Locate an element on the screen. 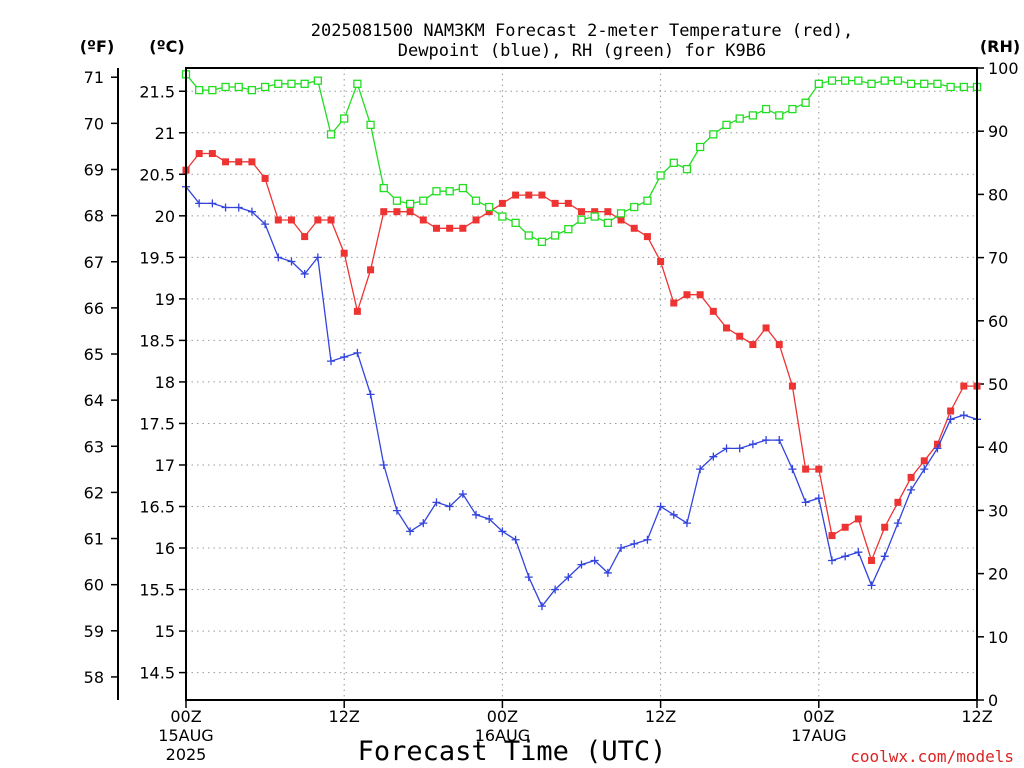 This screenshot has width=1024, height=768. celsius-tick-label: 17.5 is located at coordinates (157, 423).